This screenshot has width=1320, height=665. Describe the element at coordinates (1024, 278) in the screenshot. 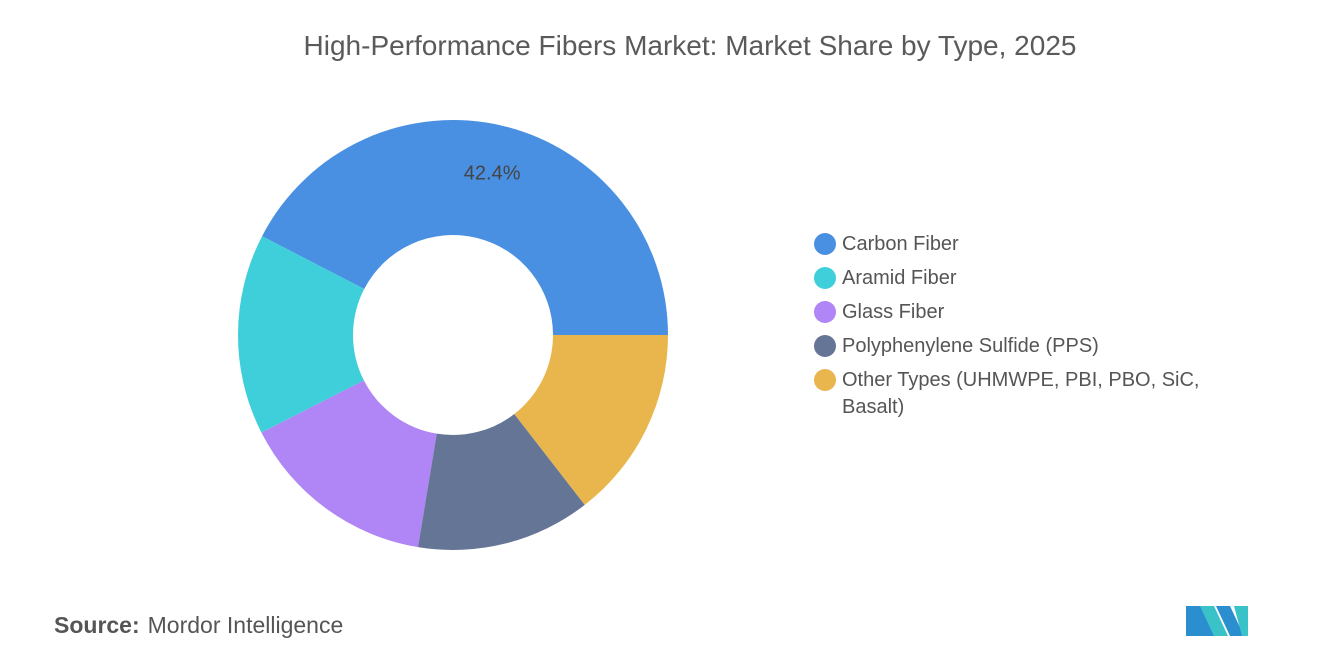

I see `legend-item: Aramid Fiber` at that location.